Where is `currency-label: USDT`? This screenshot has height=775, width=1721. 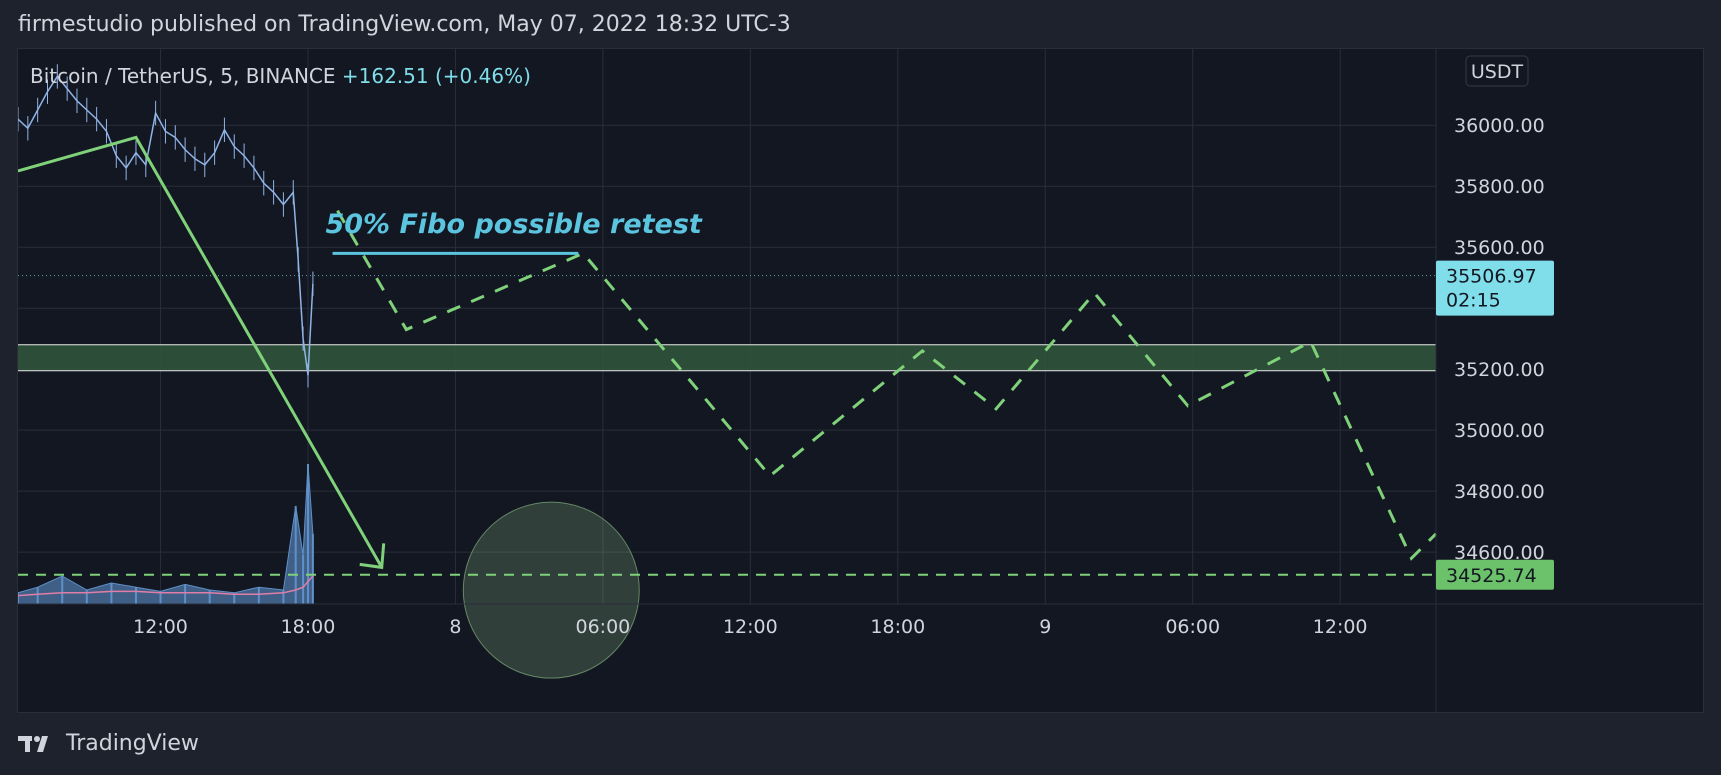 currency-label: USDT is located at coordinates (1497, 72).